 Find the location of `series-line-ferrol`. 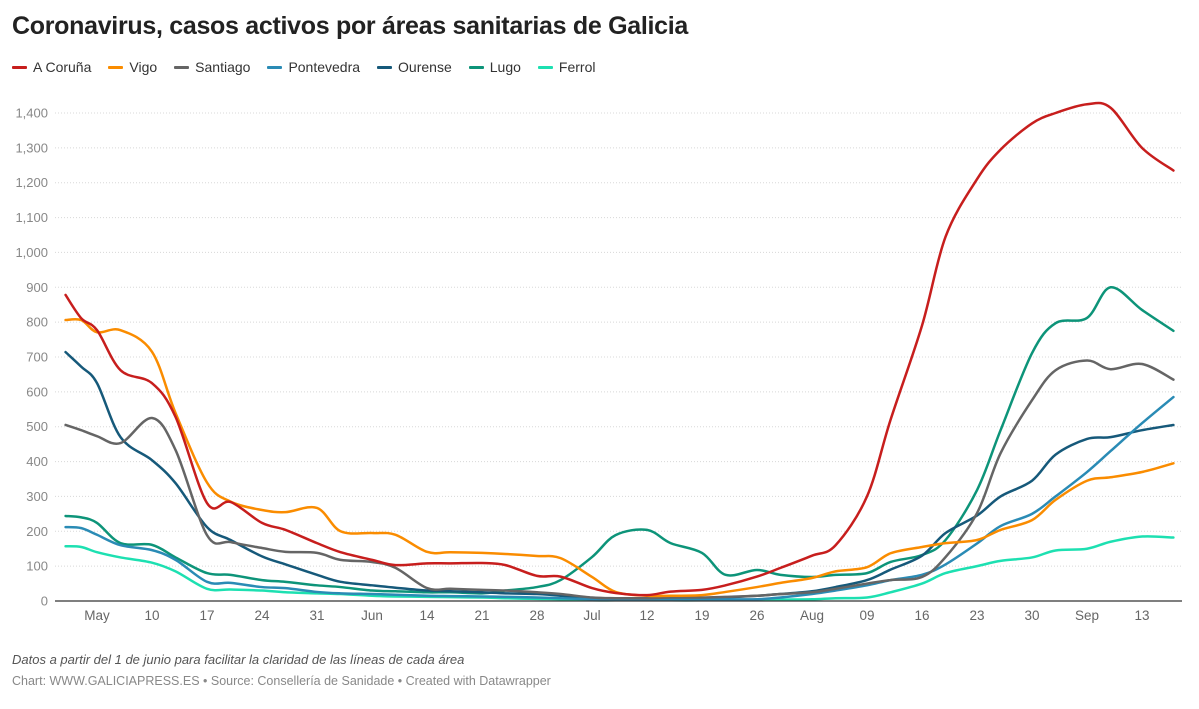

series-line-ferrol is located at coordinates (619, 568).